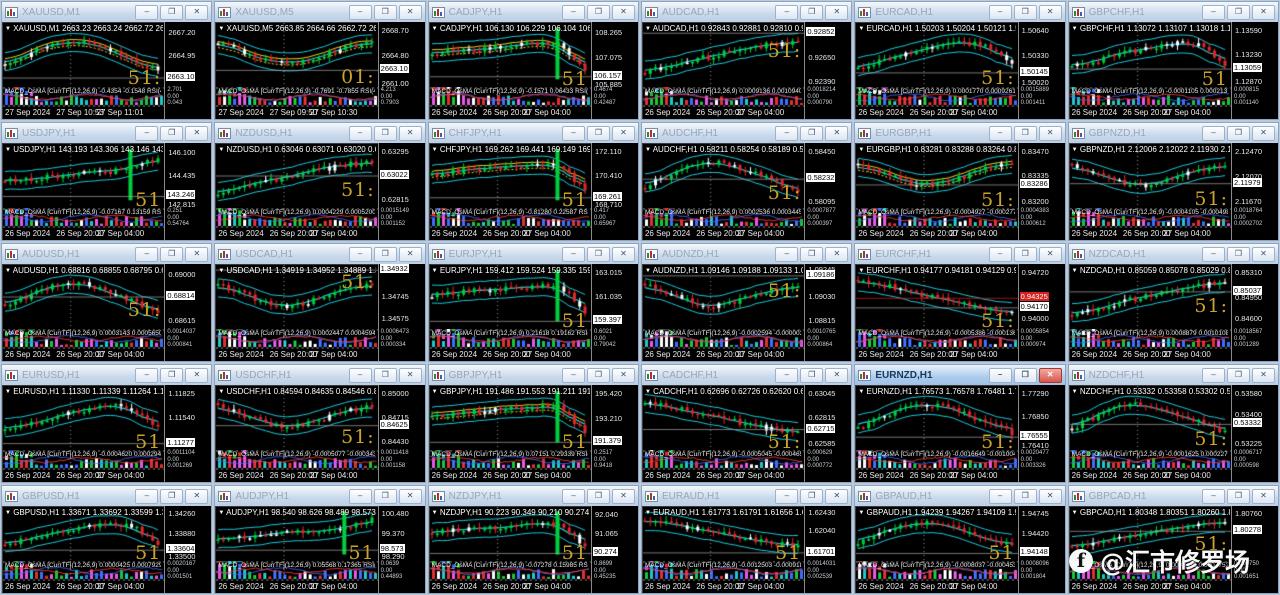  What do you see at coordinates (960, 496) in the screenshot?
I see `window-titlebar: GBPAUD,H1 – ❐ ✕` at bounding box center [960, 496].